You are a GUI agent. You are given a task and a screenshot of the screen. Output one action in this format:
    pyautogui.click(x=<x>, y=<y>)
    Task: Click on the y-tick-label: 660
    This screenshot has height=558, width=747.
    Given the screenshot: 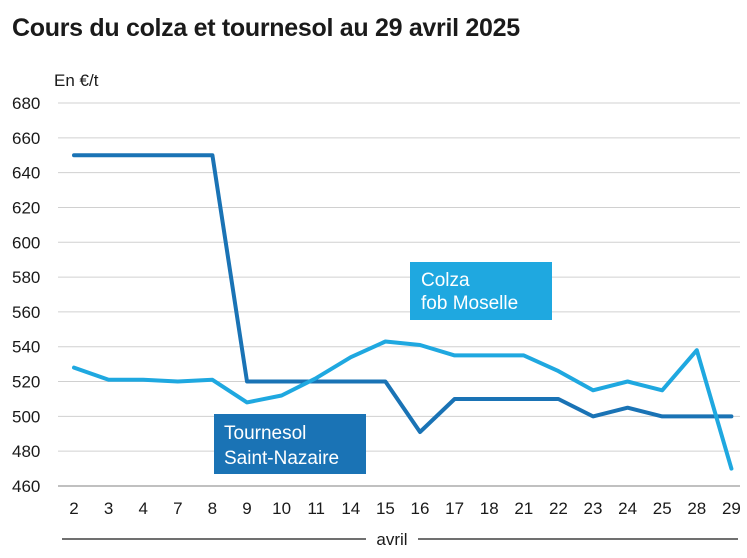 What is the action you would take?
    pyautogui.click(x=26, y=138)
    